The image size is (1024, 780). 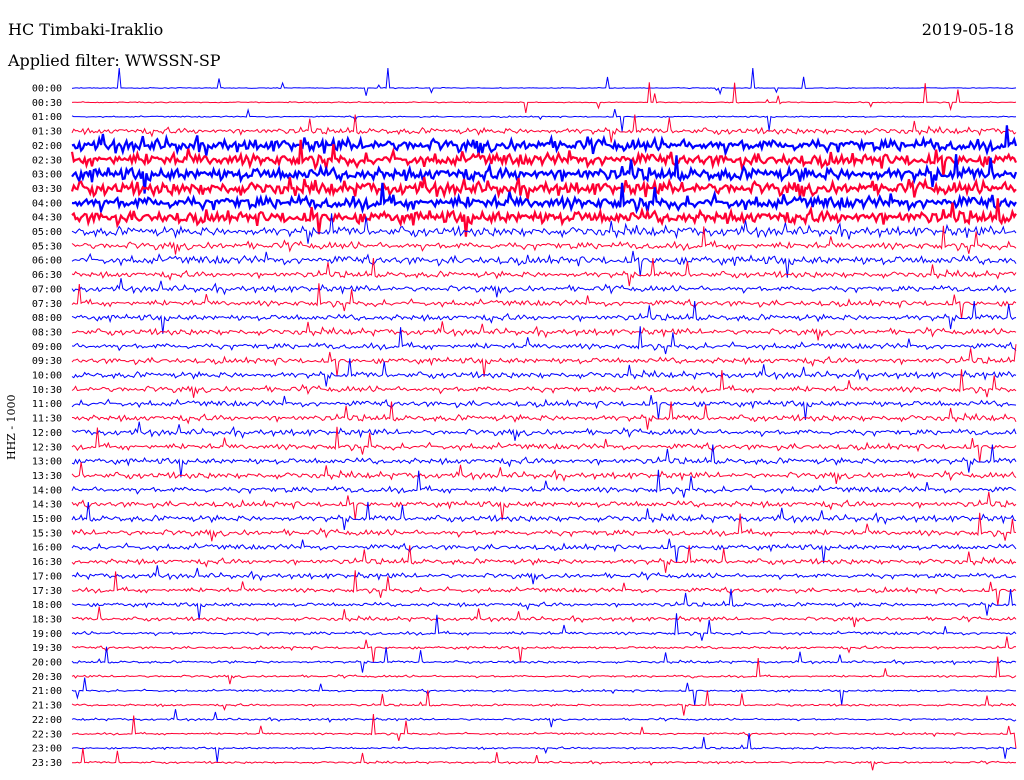 What do you see at coordinates (47, 691) in the screenshot?
I see `hour-tick-label: 21:00` at bounding box center [47, 691].